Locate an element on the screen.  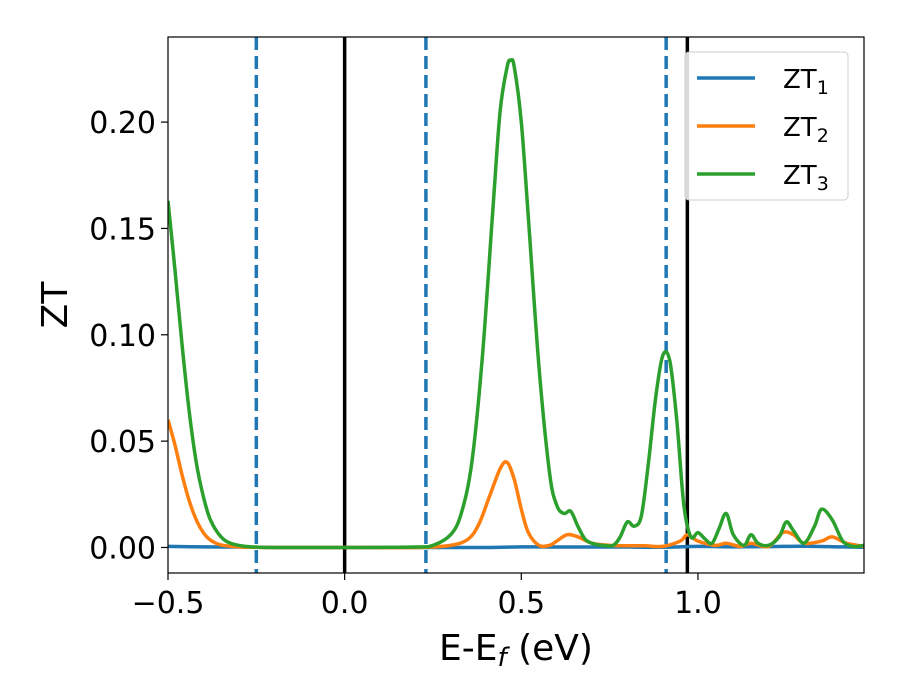
x-tick-label: 0.5 is located at coordinates (521, 603).